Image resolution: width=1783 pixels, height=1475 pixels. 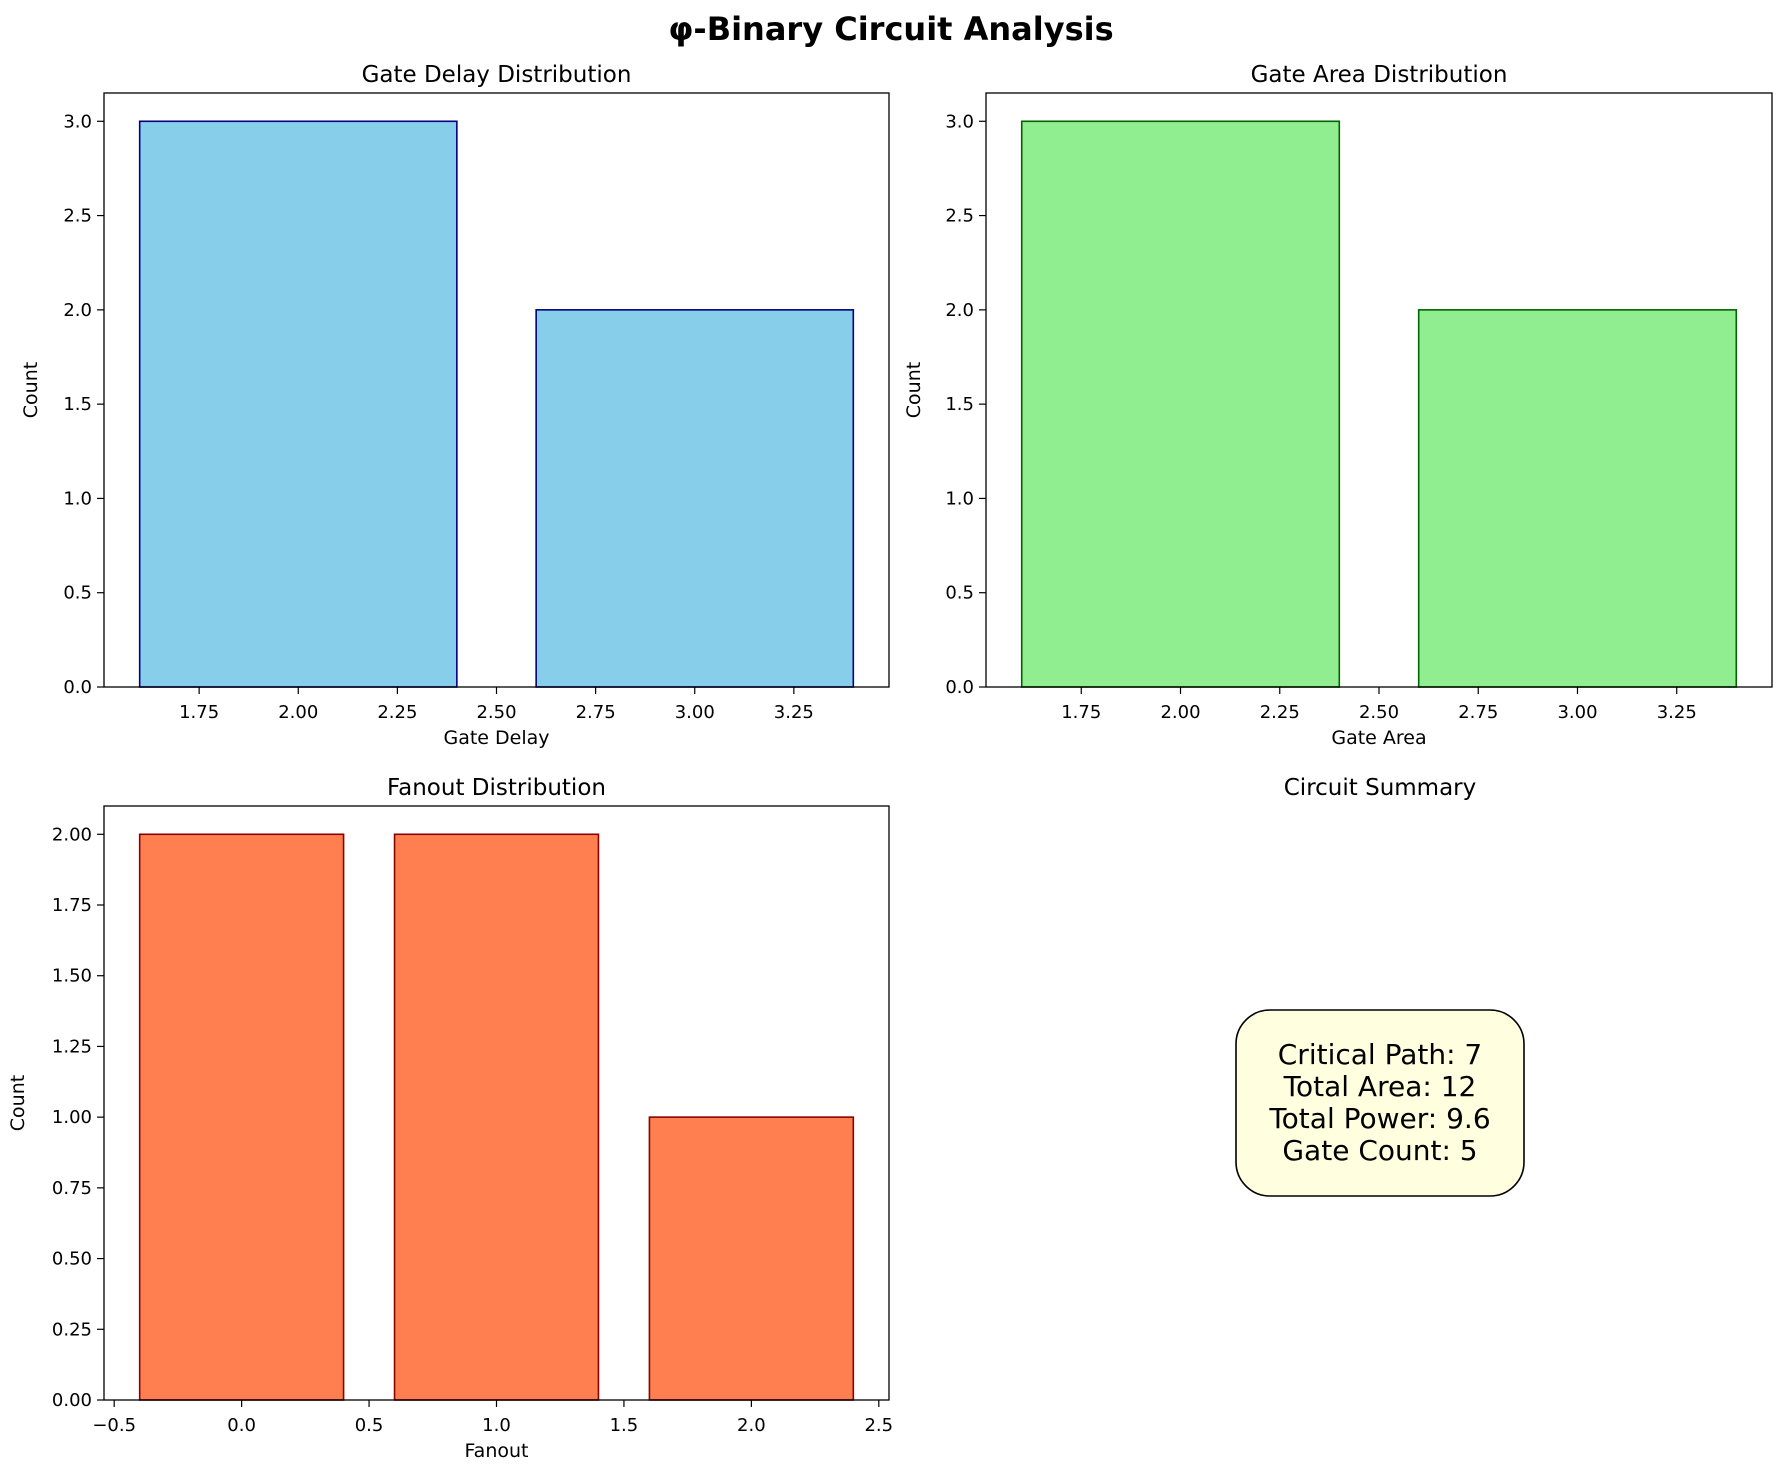 What do you see at coordinates (72, 1259) in the screenshot?
I see `fanout-y-tick-label: 0.50` at bounding box center [72, 1259].